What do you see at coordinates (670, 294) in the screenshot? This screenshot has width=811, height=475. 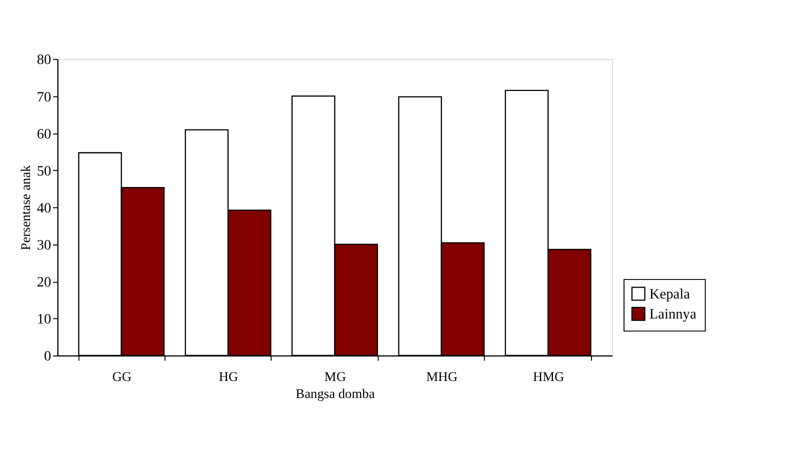 I see `legend-label: Kepala` at bounding box center [670, 294].